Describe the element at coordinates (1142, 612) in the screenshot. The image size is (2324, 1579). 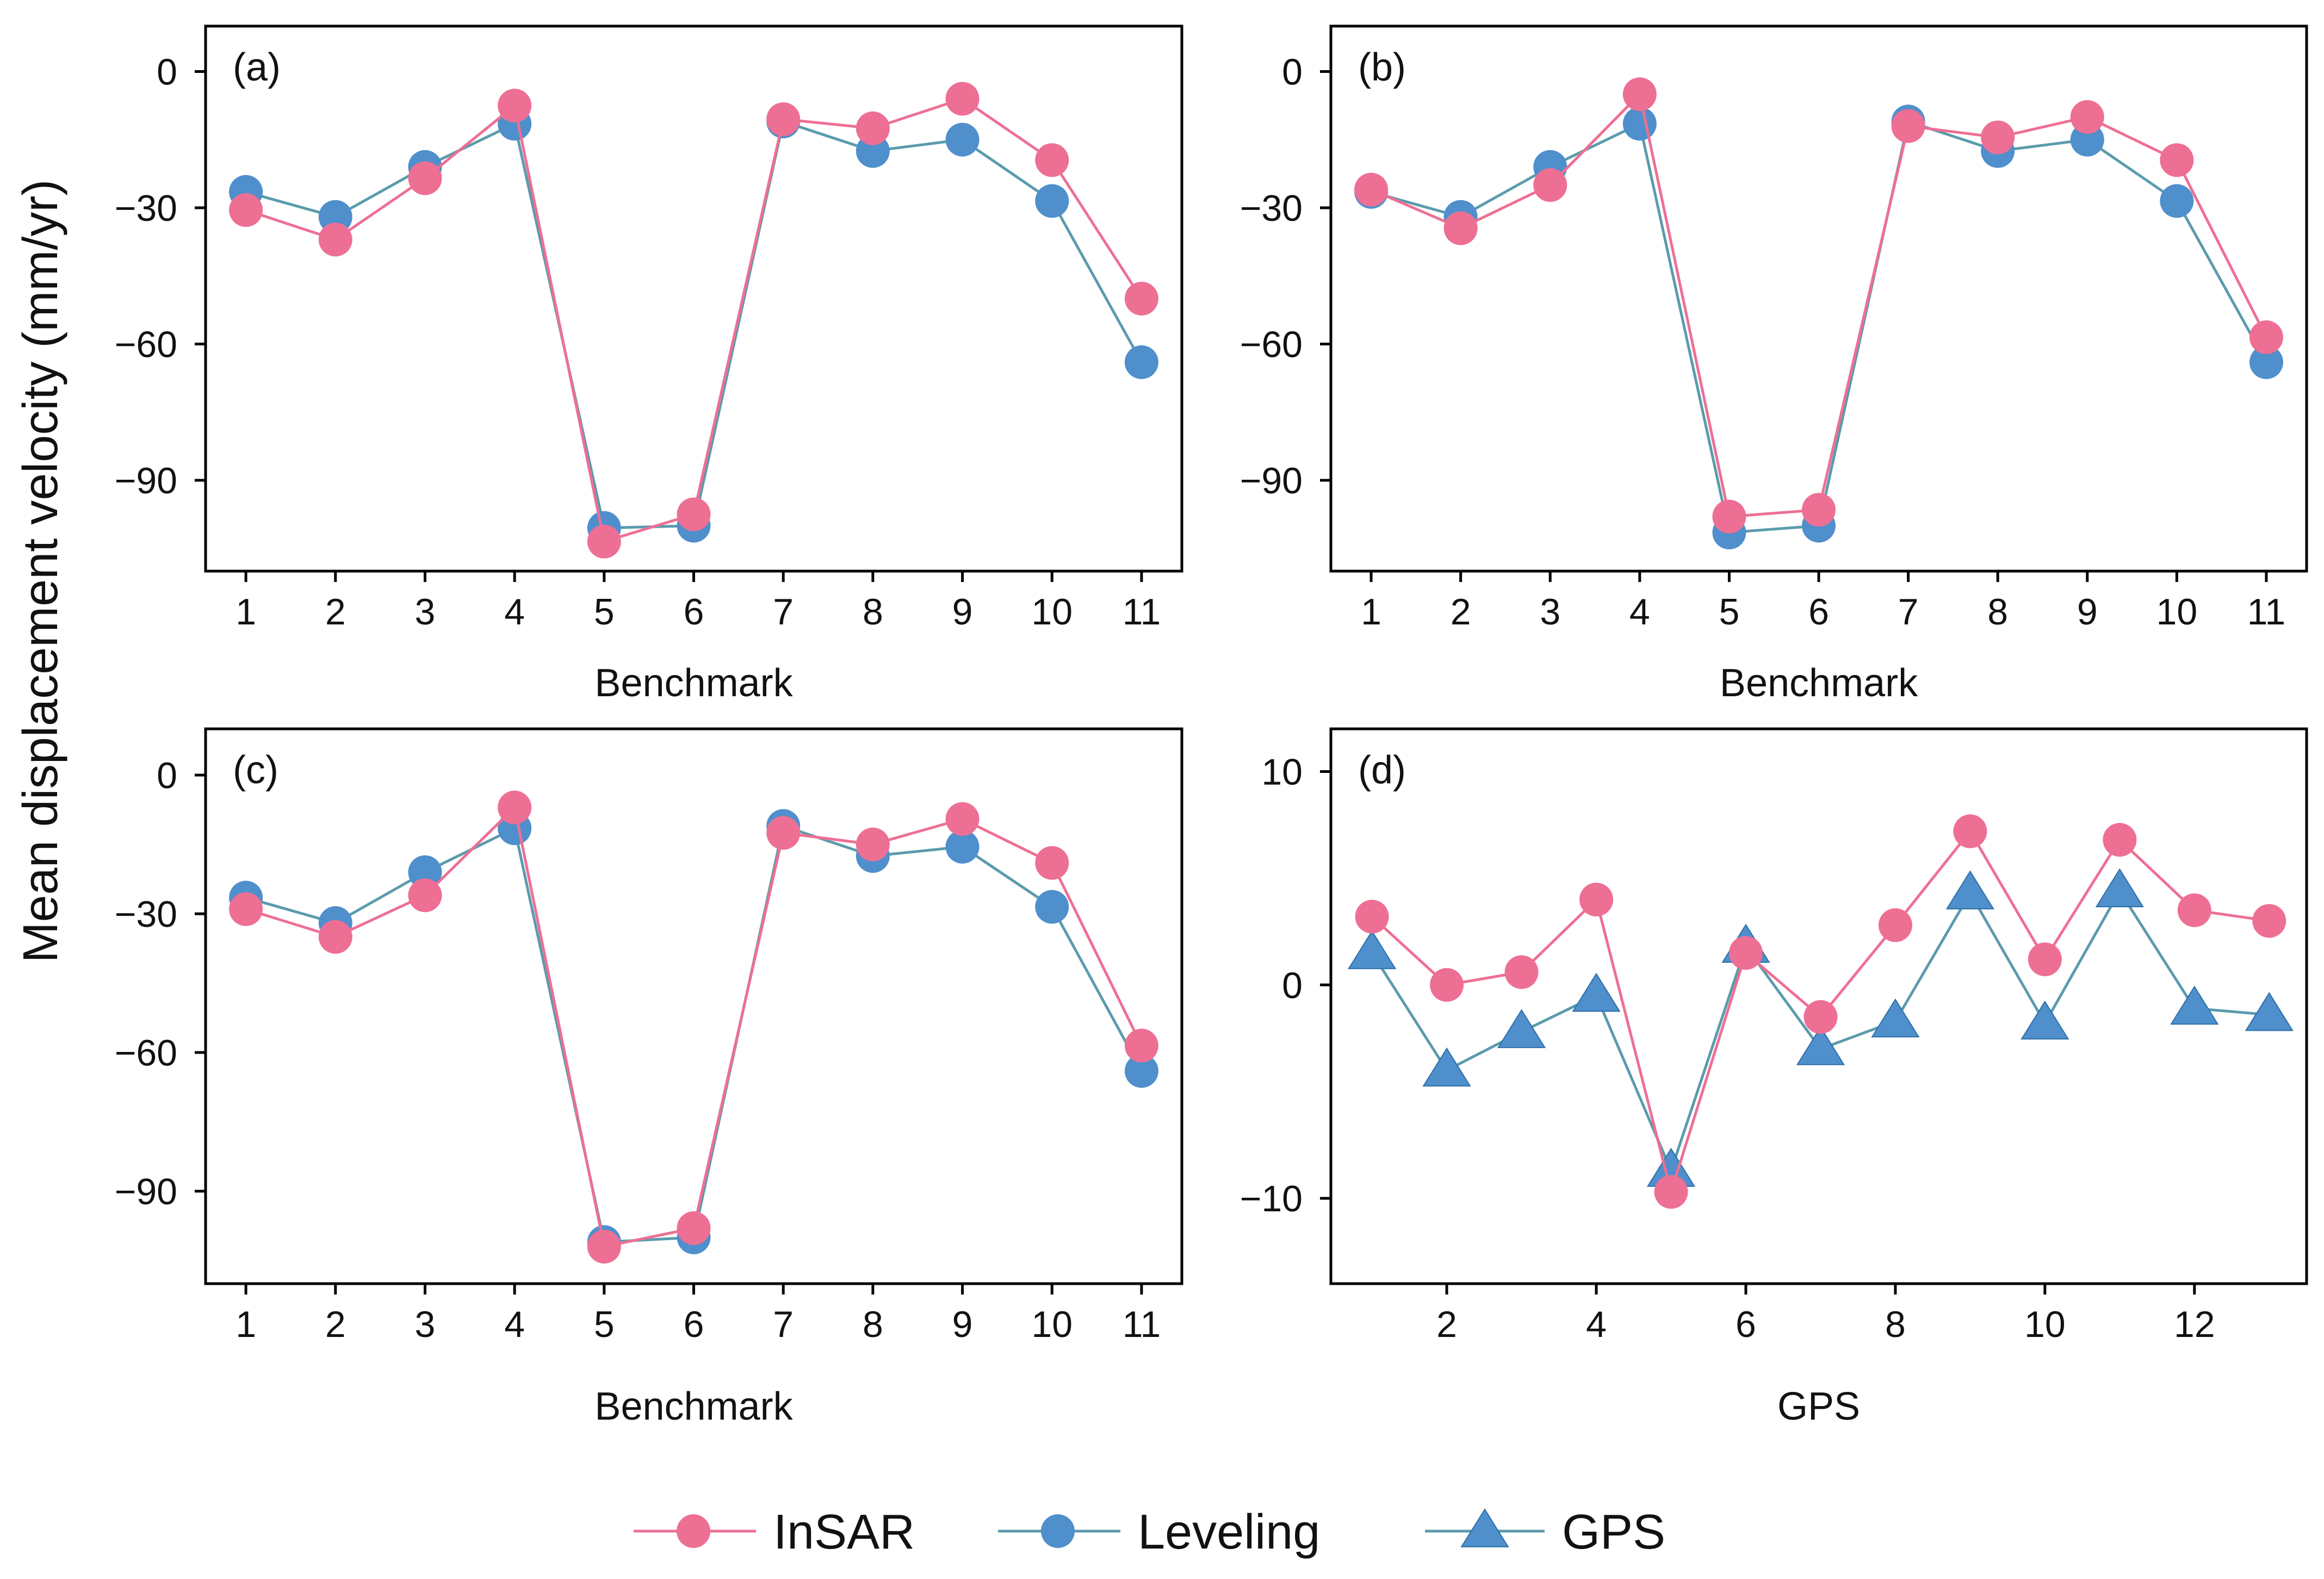
I see `x-tick-label: 11` at that location.